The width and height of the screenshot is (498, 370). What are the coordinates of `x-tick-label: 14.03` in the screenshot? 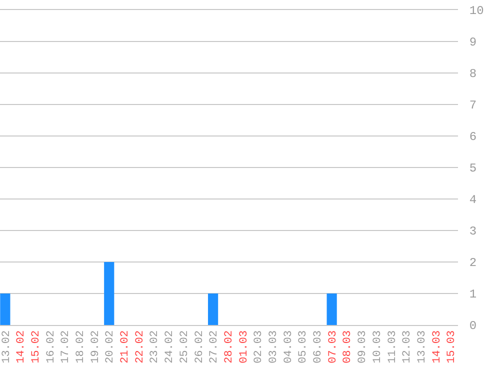 It's located at (437, 347).